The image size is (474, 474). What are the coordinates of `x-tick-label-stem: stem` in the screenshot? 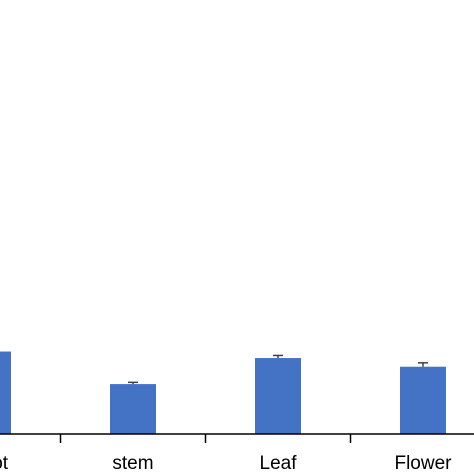 It's located at (132, 463).